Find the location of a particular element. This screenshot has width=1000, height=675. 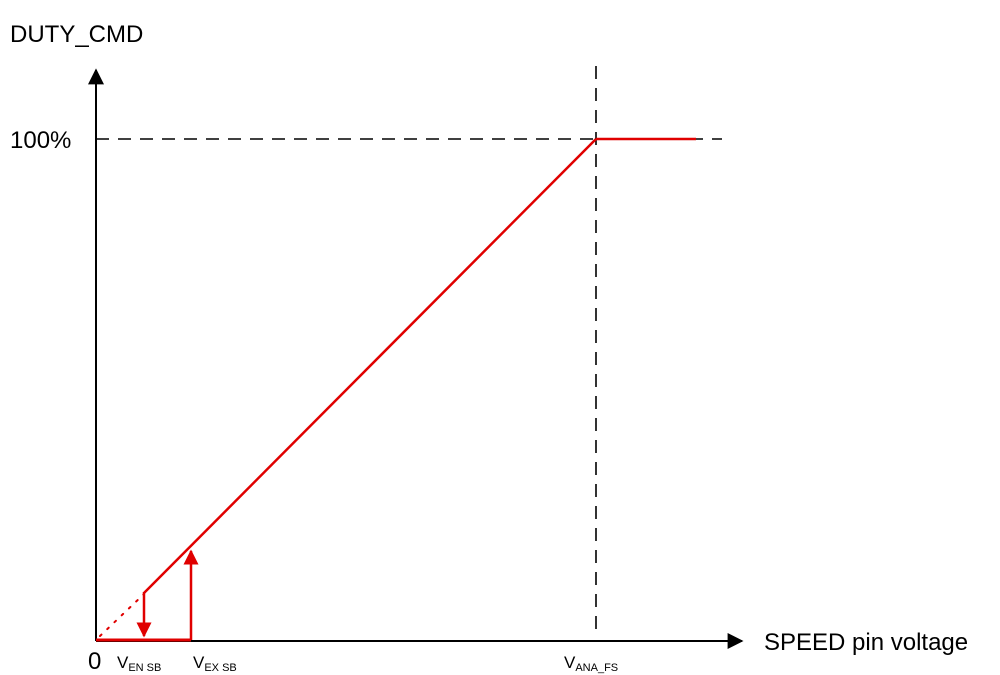

v-ex-sb-label: VEX SB is located at coordinates (215, 663).